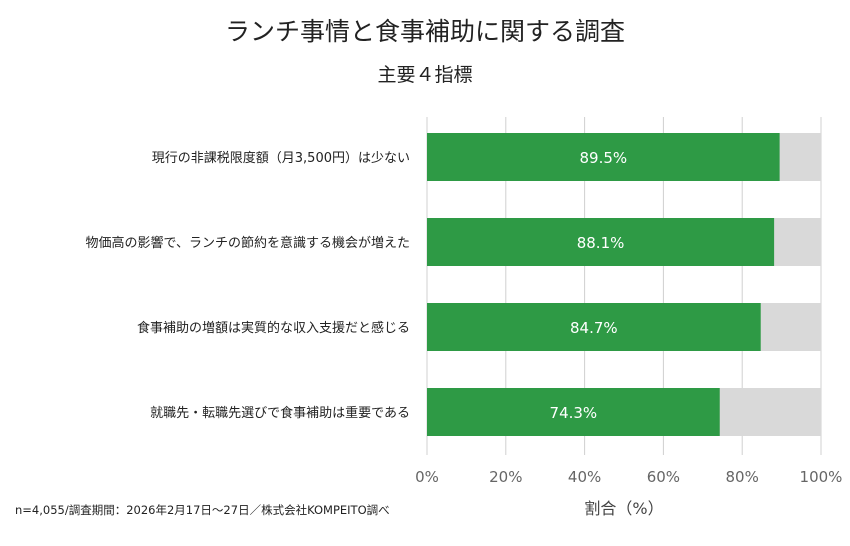  I want to click on x-tick-label: 40%, so click(584, 477).